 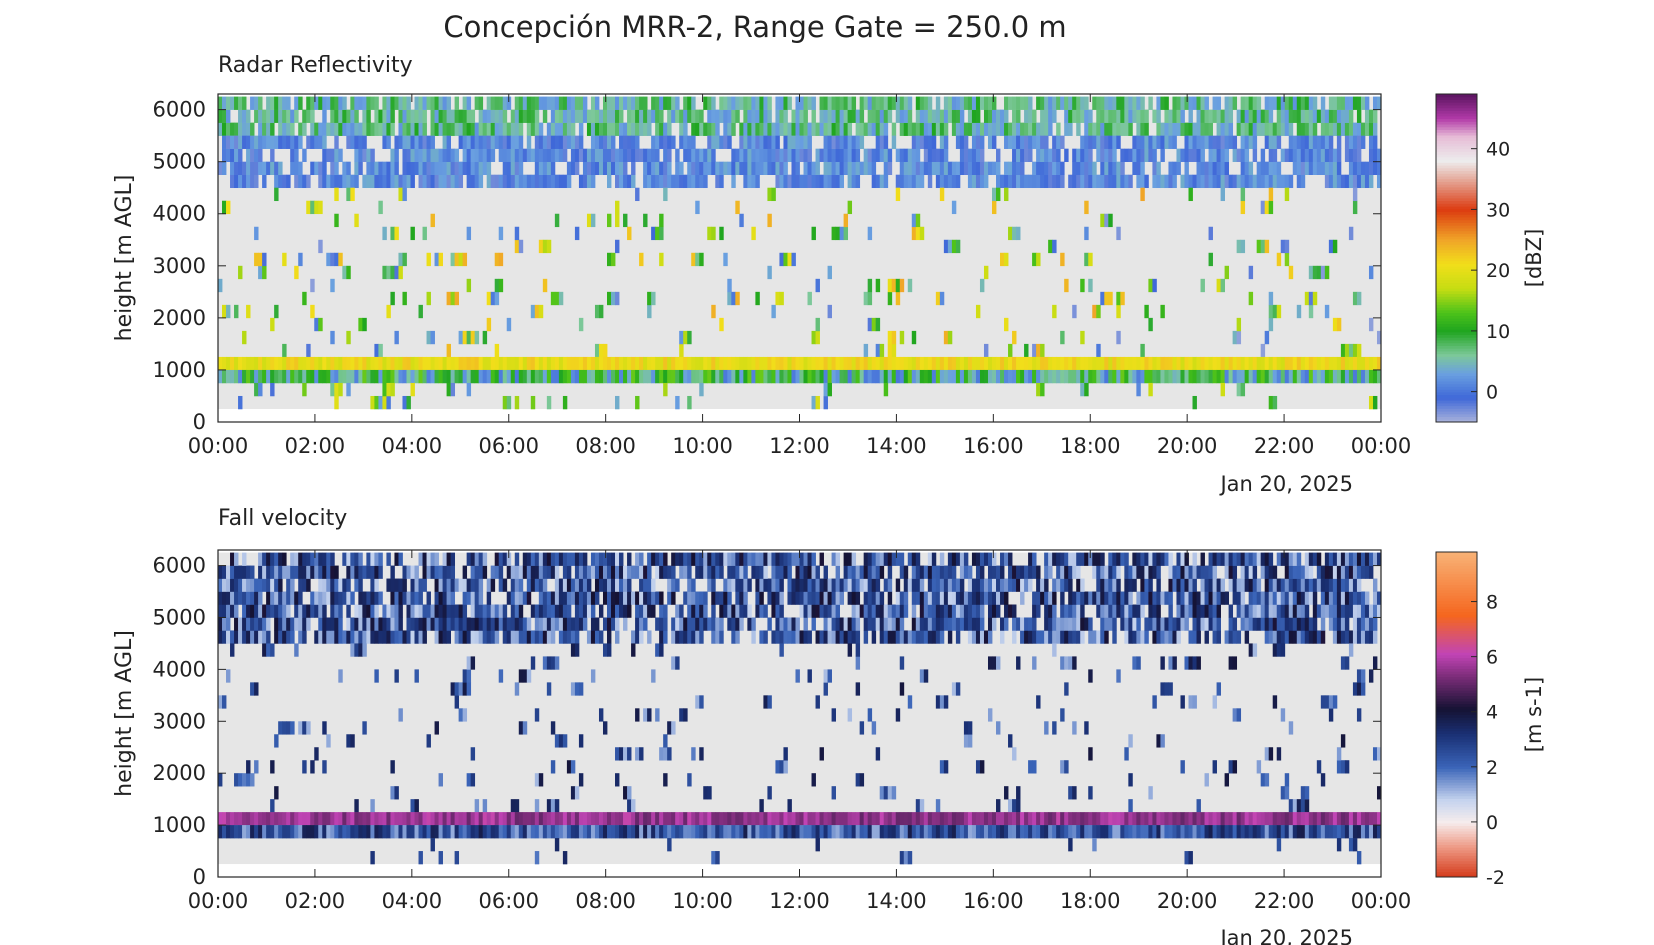 What do you see at coordinates (1456, 402) in the screenshot?
I see `colorbar-segment` at bounding box center [1456, 402].